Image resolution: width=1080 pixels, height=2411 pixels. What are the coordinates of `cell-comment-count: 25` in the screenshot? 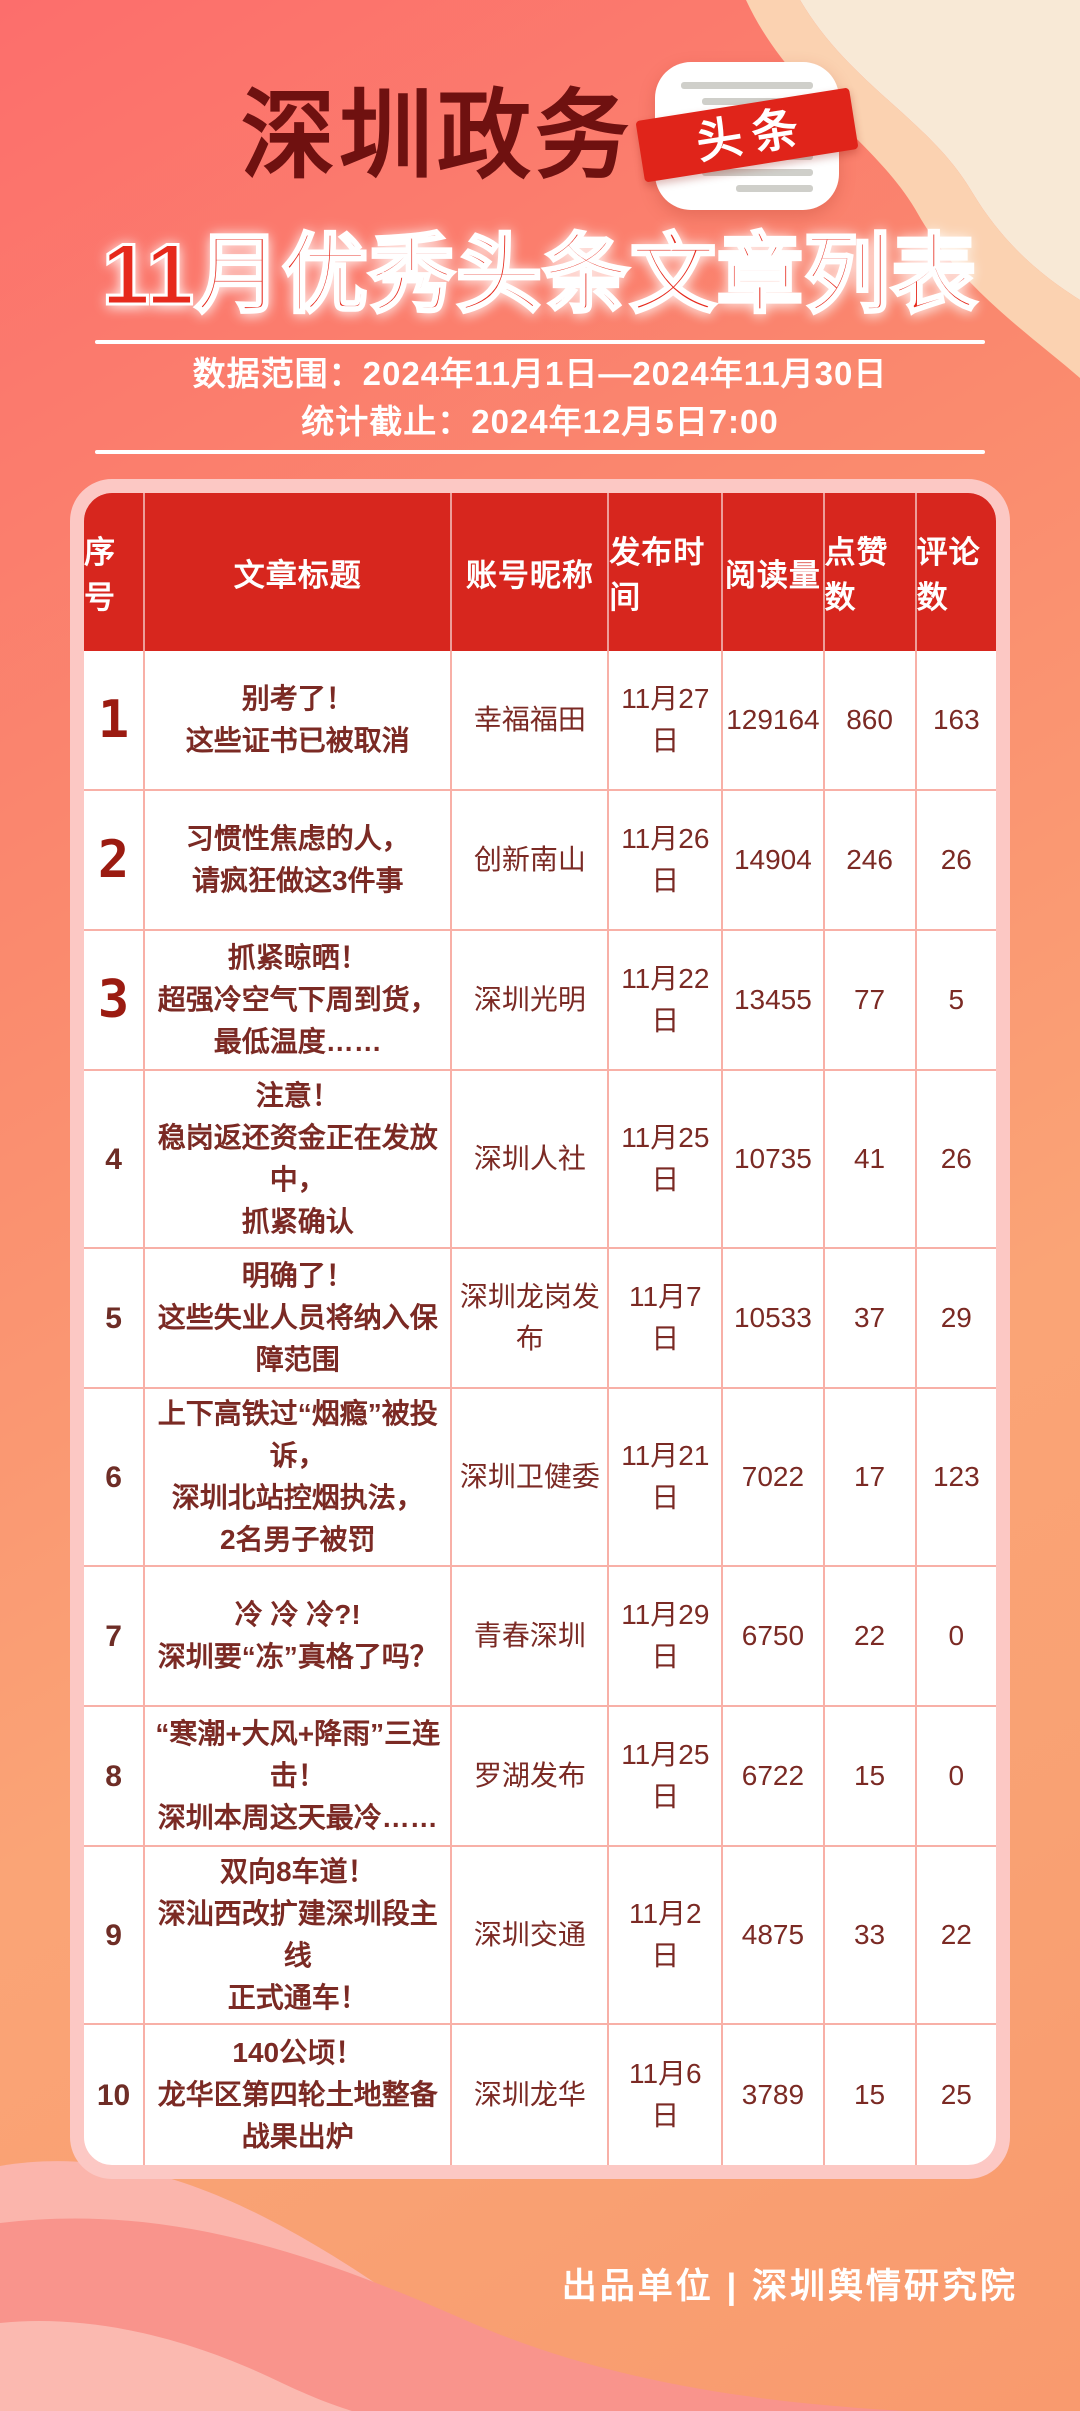 It's located at (956, 2094).